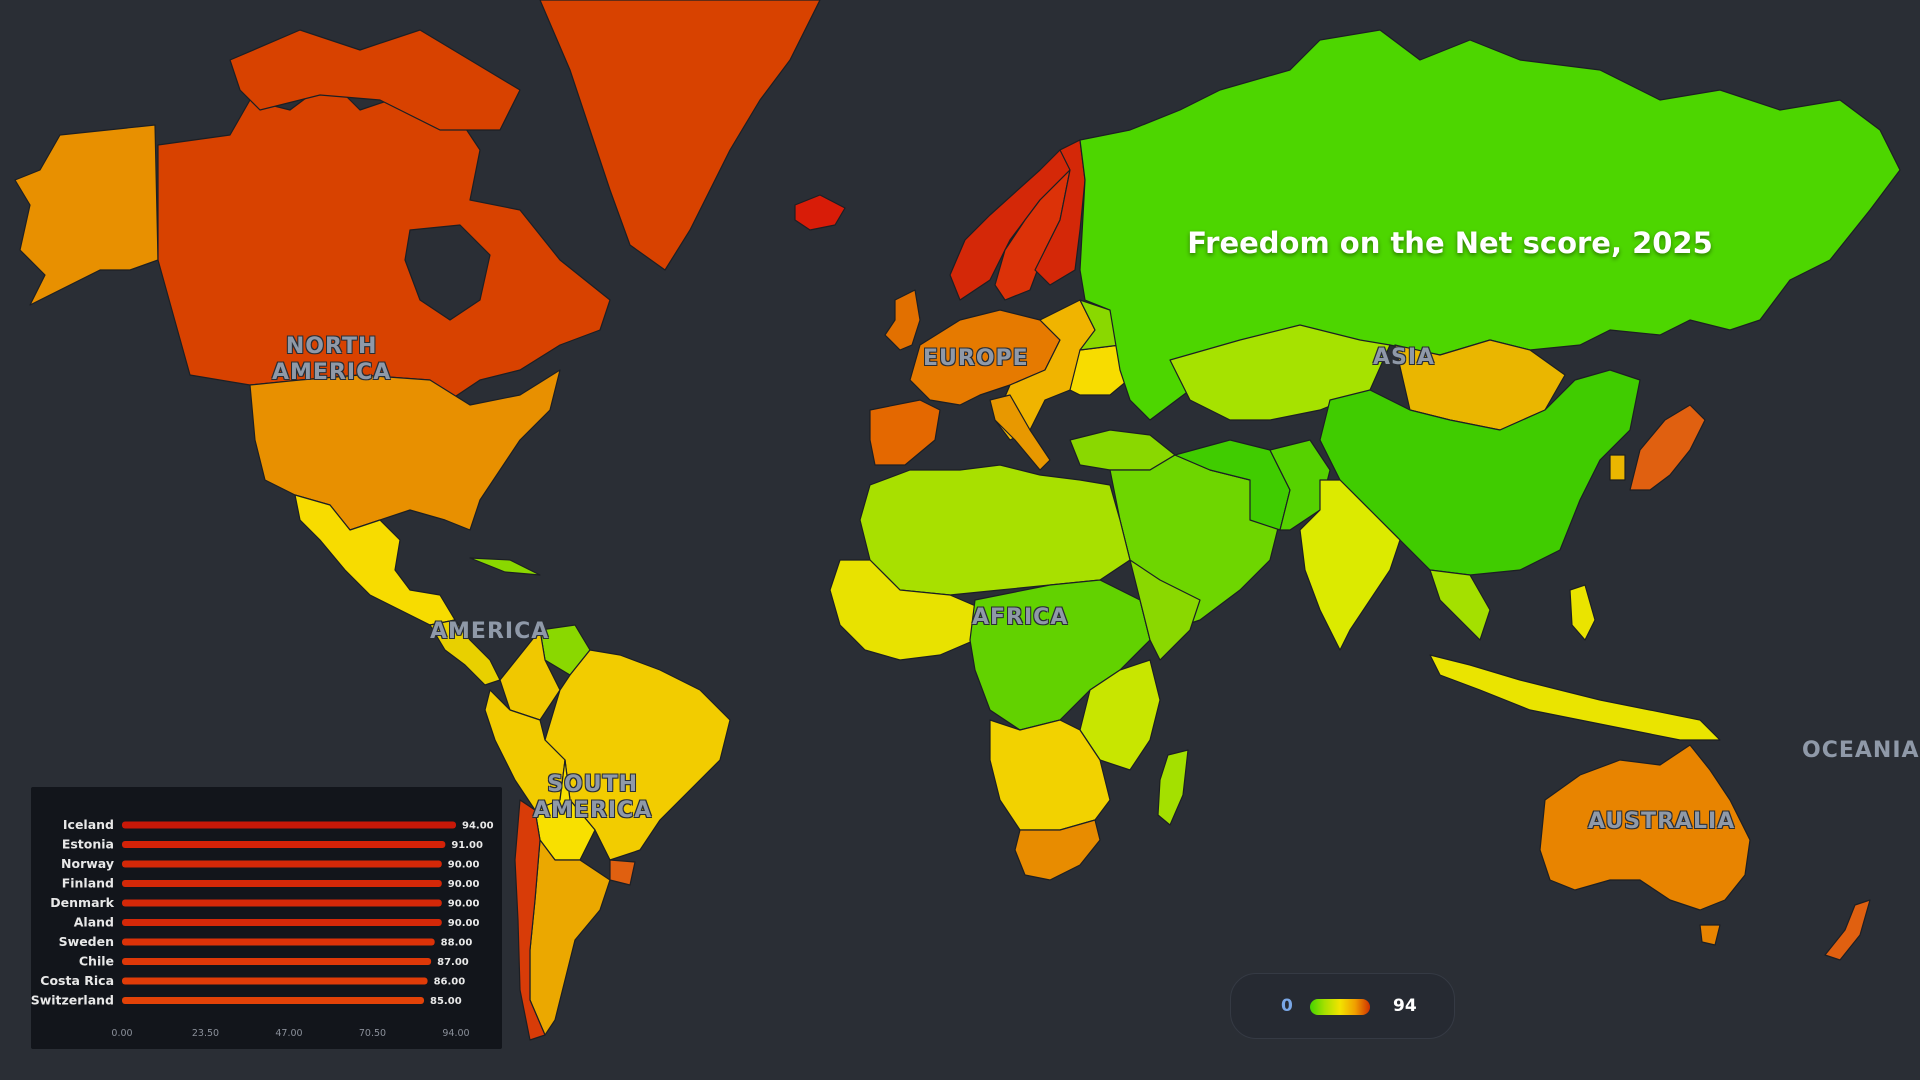  I want to click on indonesia, so click(1575, 697).